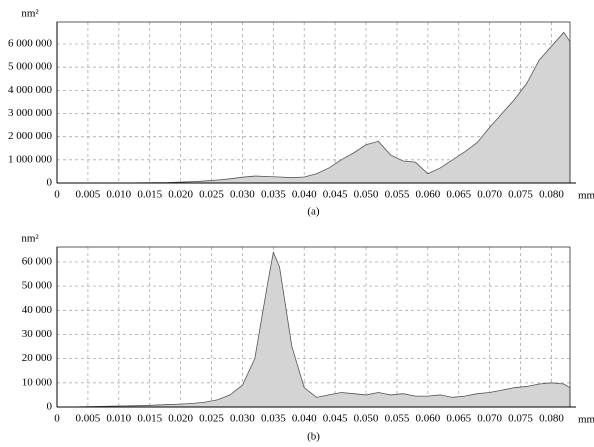  Describe the element at coordinates (37, 310) in the screenshot. I see `y-tick-label: 40 000` at that location.